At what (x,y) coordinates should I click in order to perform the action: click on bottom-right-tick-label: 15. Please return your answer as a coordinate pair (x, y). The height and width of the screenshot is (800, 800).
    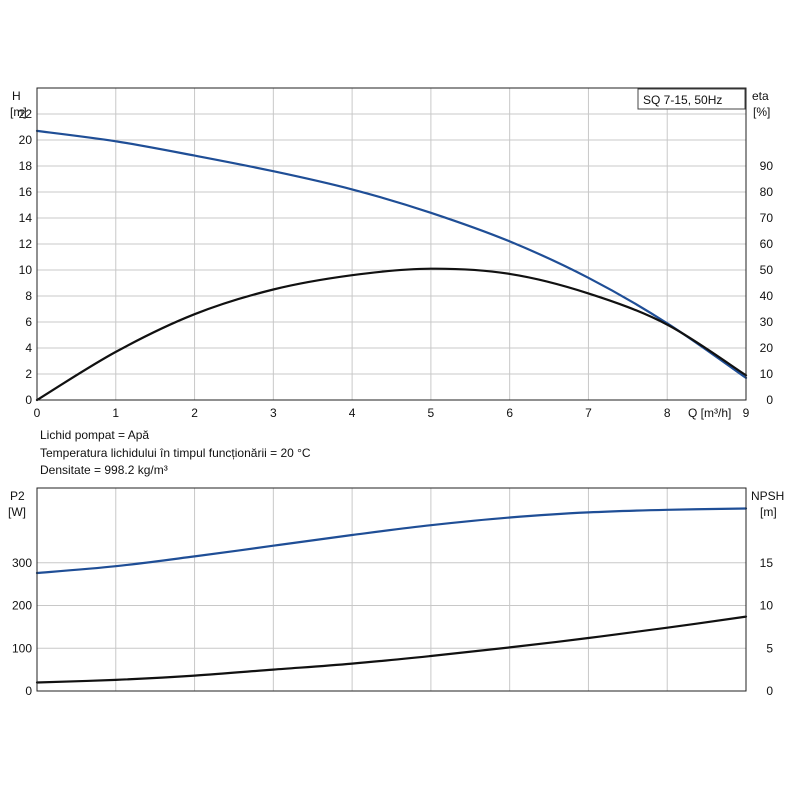
    Looking at the image, I should click on (767, 563).